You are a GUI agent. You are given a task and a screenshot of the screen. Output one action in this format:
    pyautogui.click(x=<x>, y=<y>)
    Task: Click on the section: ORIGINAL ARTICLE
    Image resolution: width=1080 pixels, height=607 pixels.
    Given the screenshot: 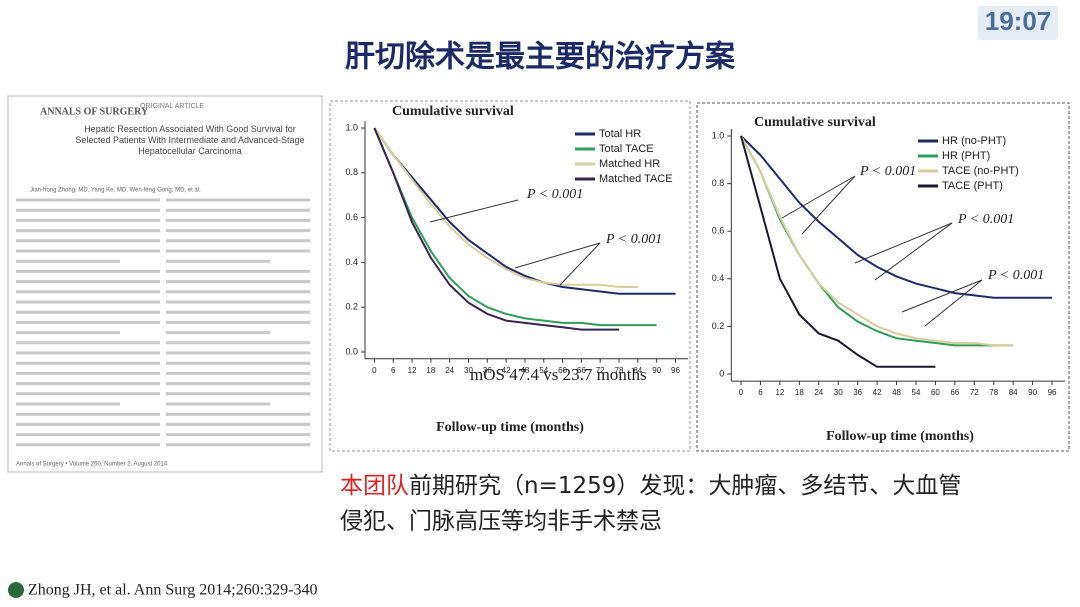 What is the action you would take?
    pyautogui.click(x=172, y=106)
    